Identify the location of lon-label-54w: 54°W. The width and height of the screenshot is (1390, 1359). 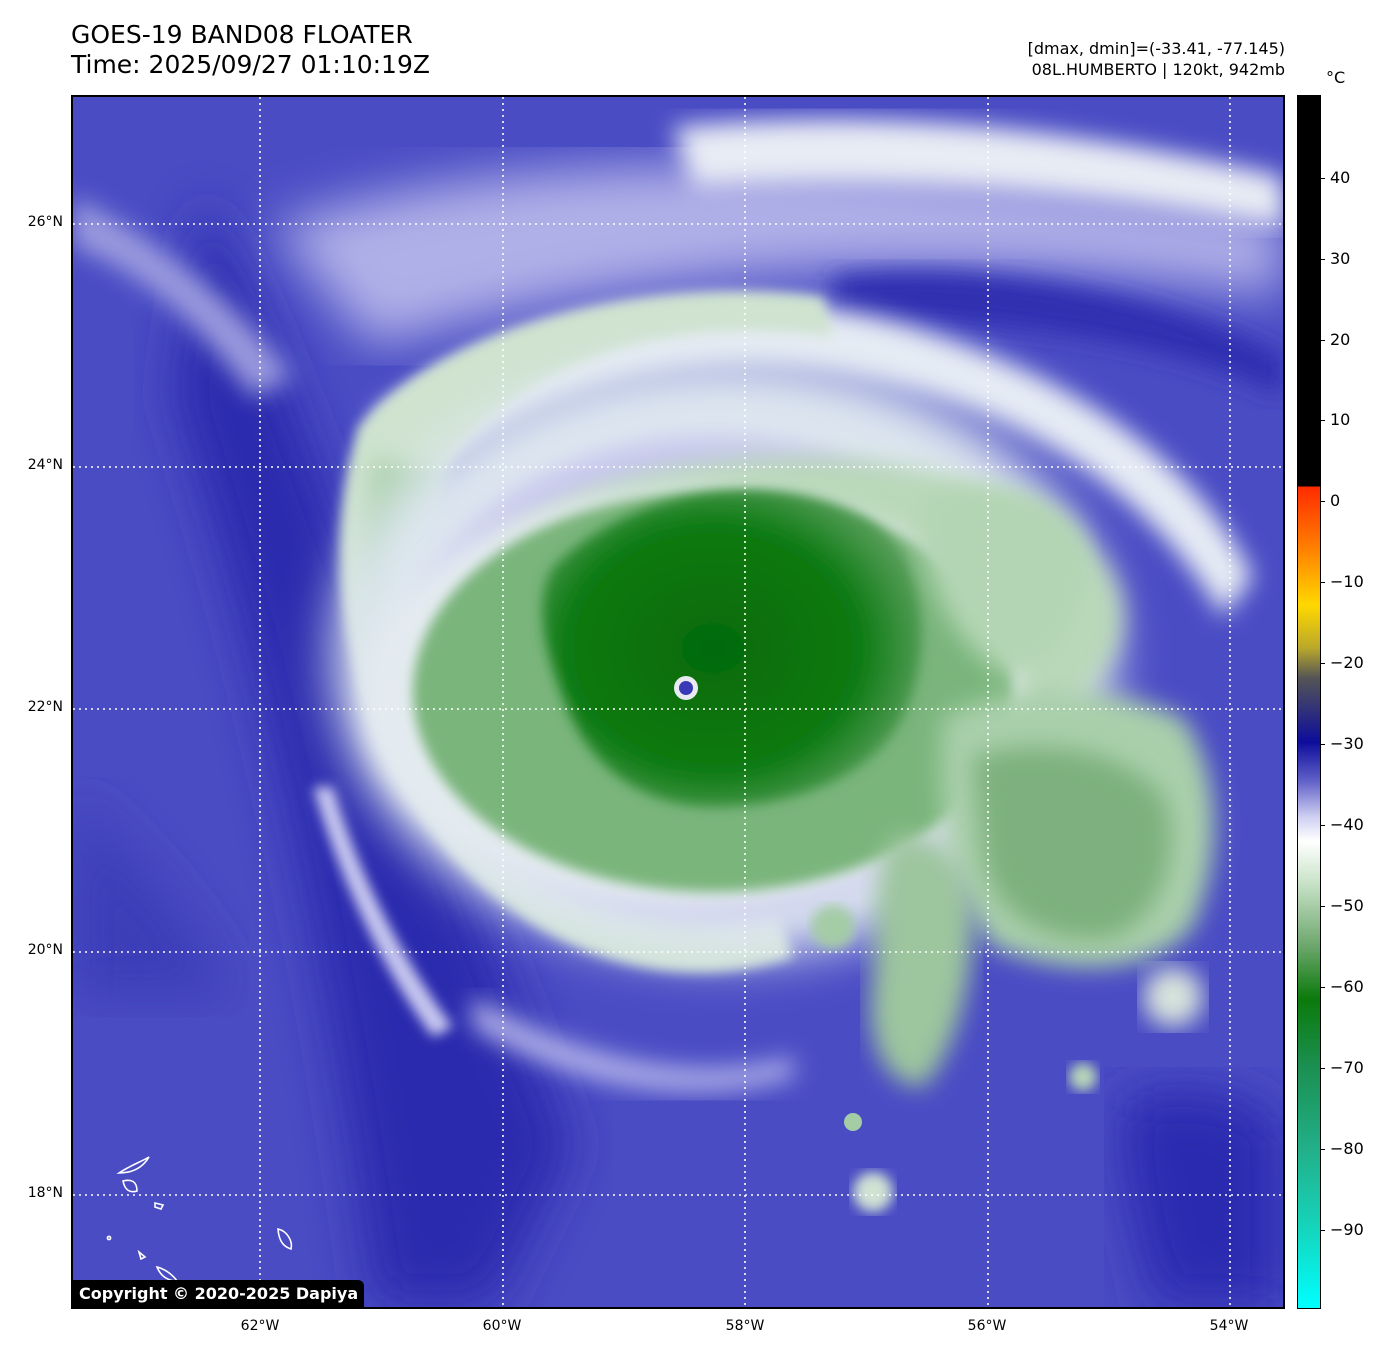
(1229, 1326).